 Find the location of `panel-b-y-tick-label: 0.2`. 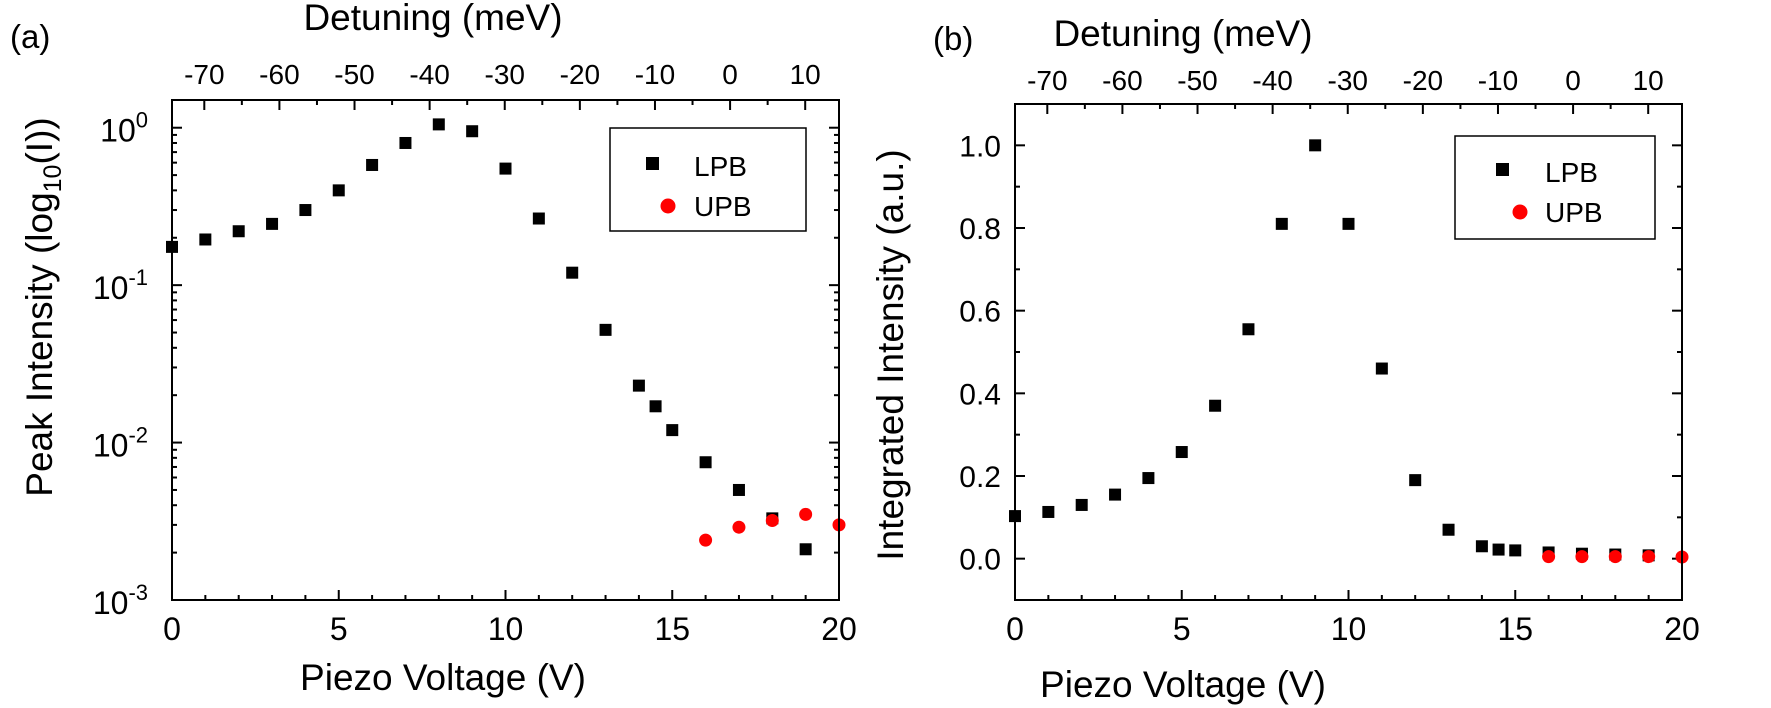

panel-b-y-tick-label: 0.2 is located at coordinates (980, 477).